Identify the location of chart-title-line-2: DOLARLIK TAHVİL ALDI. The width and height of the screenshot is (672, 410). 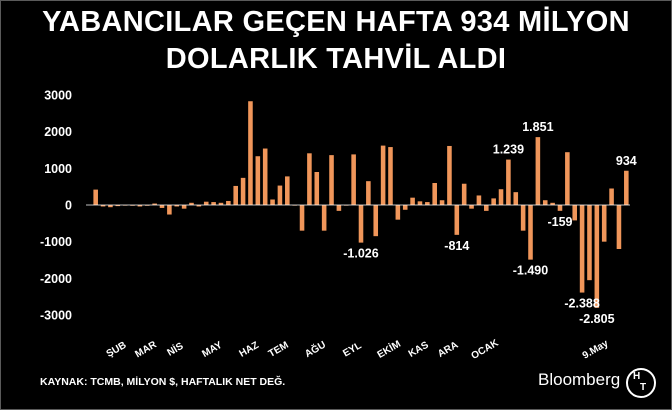
(336, 59).